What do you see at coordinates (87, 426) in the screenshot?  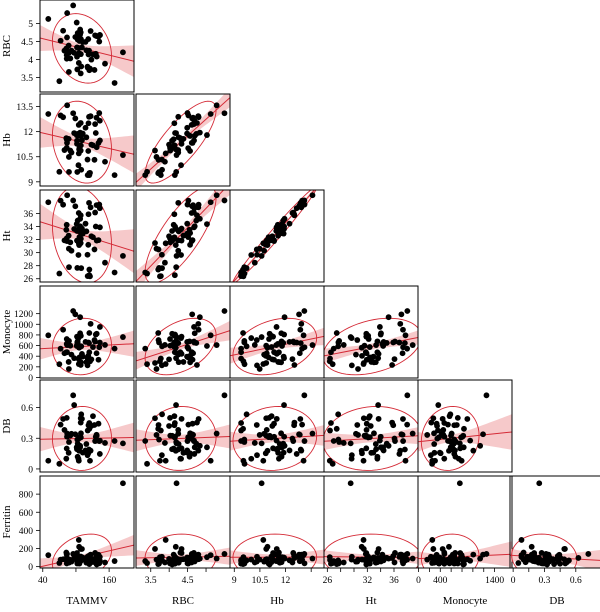 I see `panel-DB-vs-TAMMV` at bounding box center [87, 426].